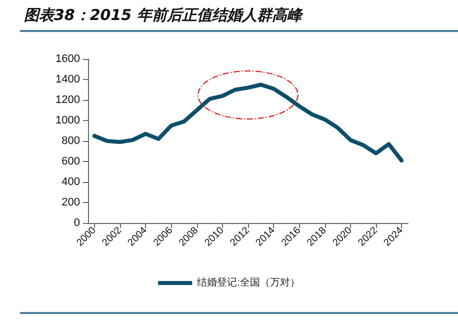 The image size is (458, 321). Describe the element at coordinates (68, 100) in the screenshot. I see `y-tick-label: 1200` at that location.